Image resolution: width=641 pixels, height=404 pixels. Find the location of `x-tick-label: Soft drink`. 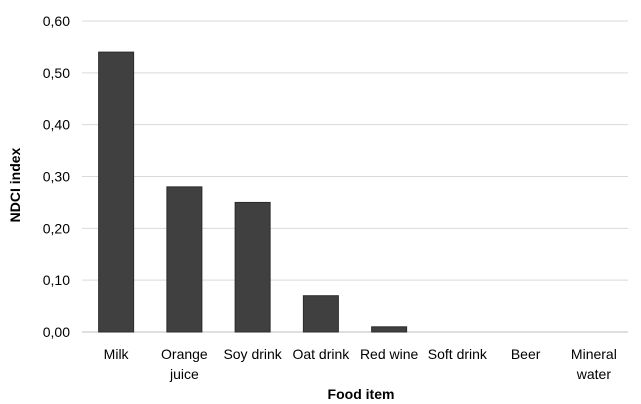

x-tick-label: Soft drink is located at coordinates (458, 354).